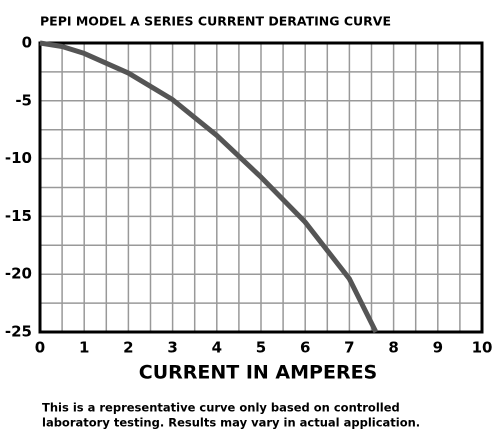 The height and width of the screenshot is (432, 494). I want to click on x-tick-label: 3, so click(172, 348).